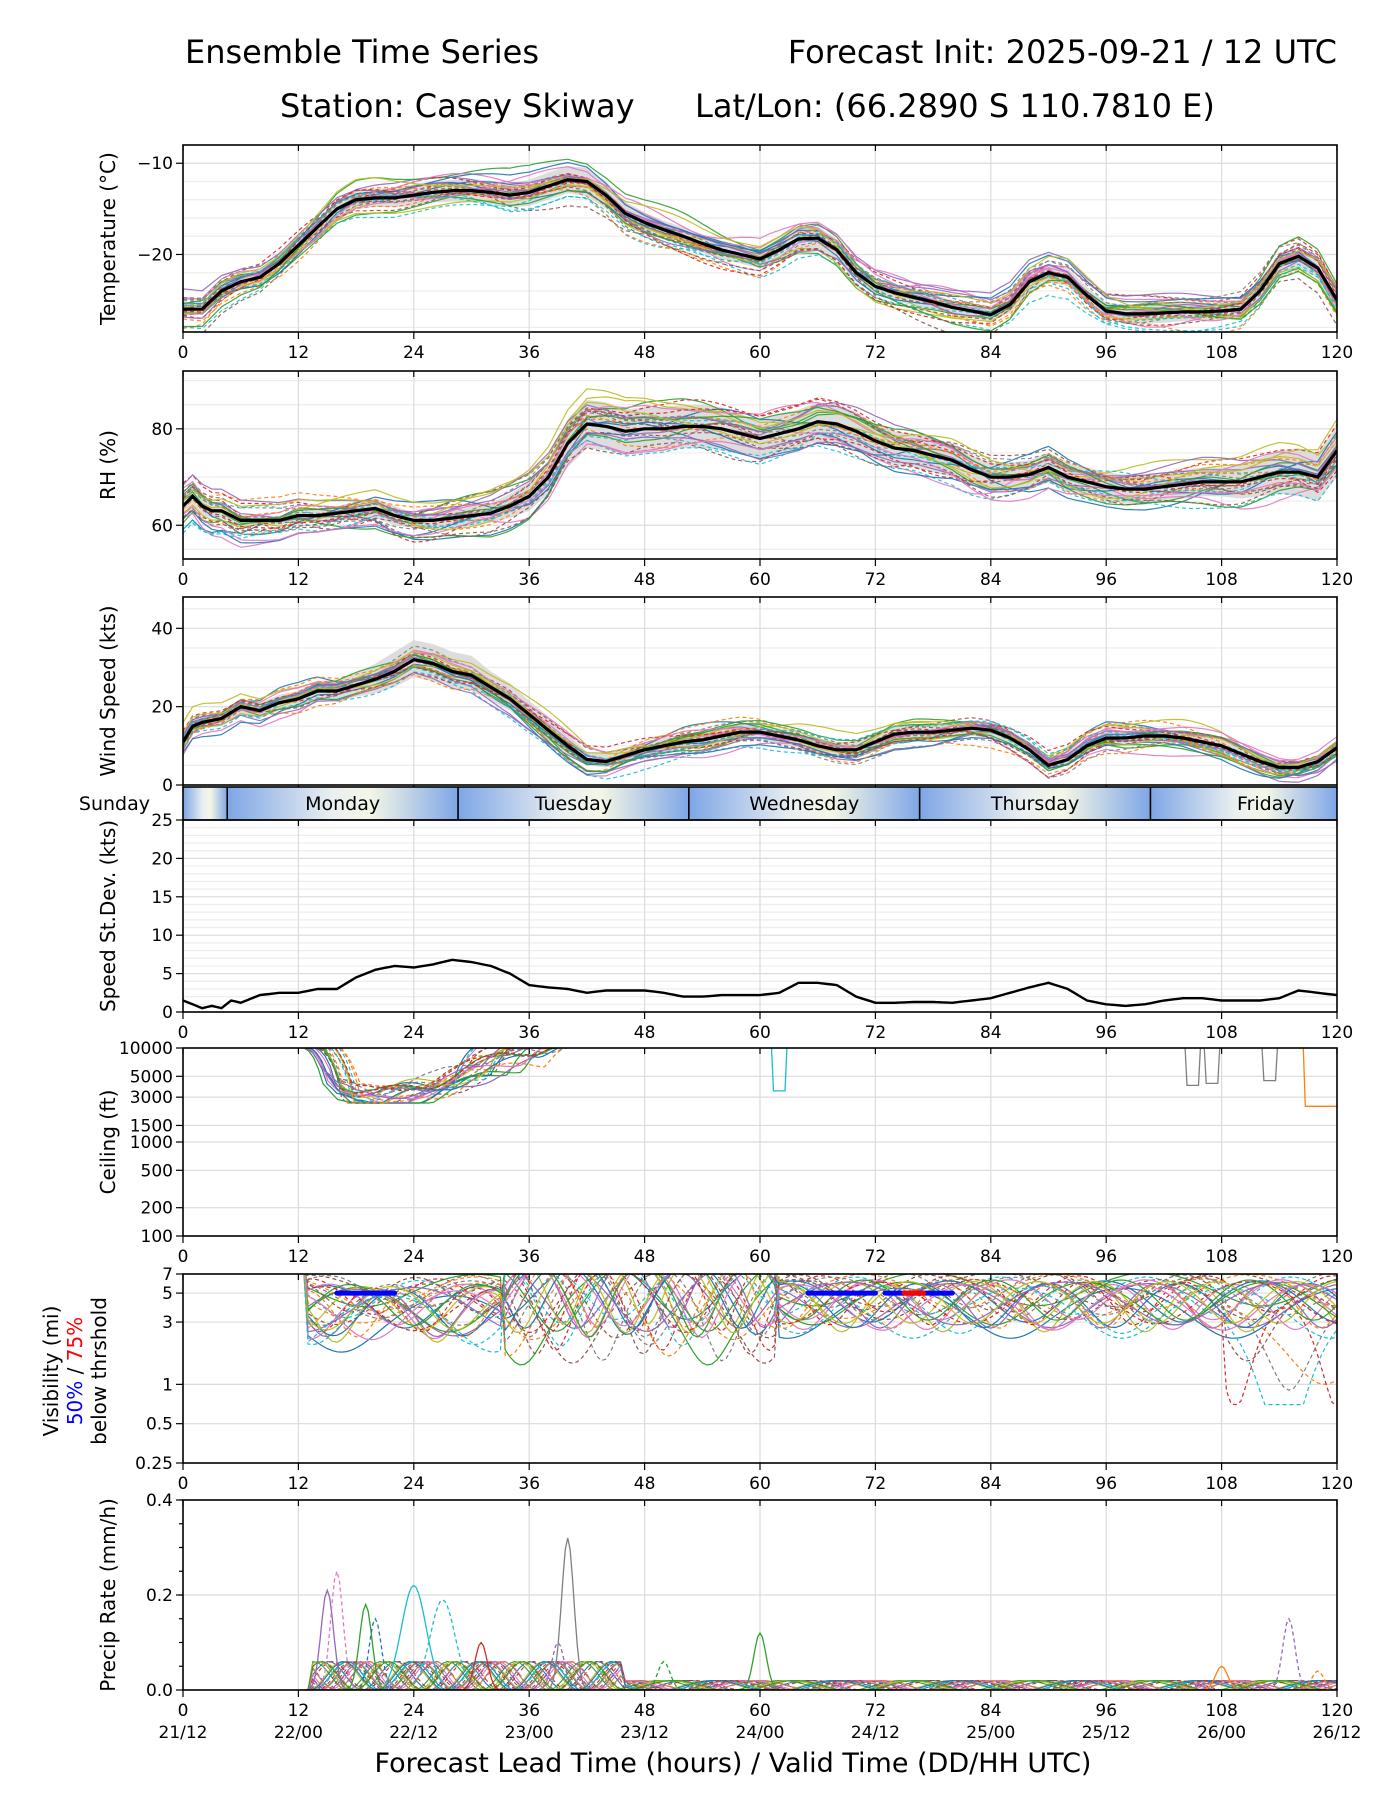  What do you see at coordinates (167, 975) in the screenshot?
I see `y-tick-label: 5` at bounding box center [167, 975].